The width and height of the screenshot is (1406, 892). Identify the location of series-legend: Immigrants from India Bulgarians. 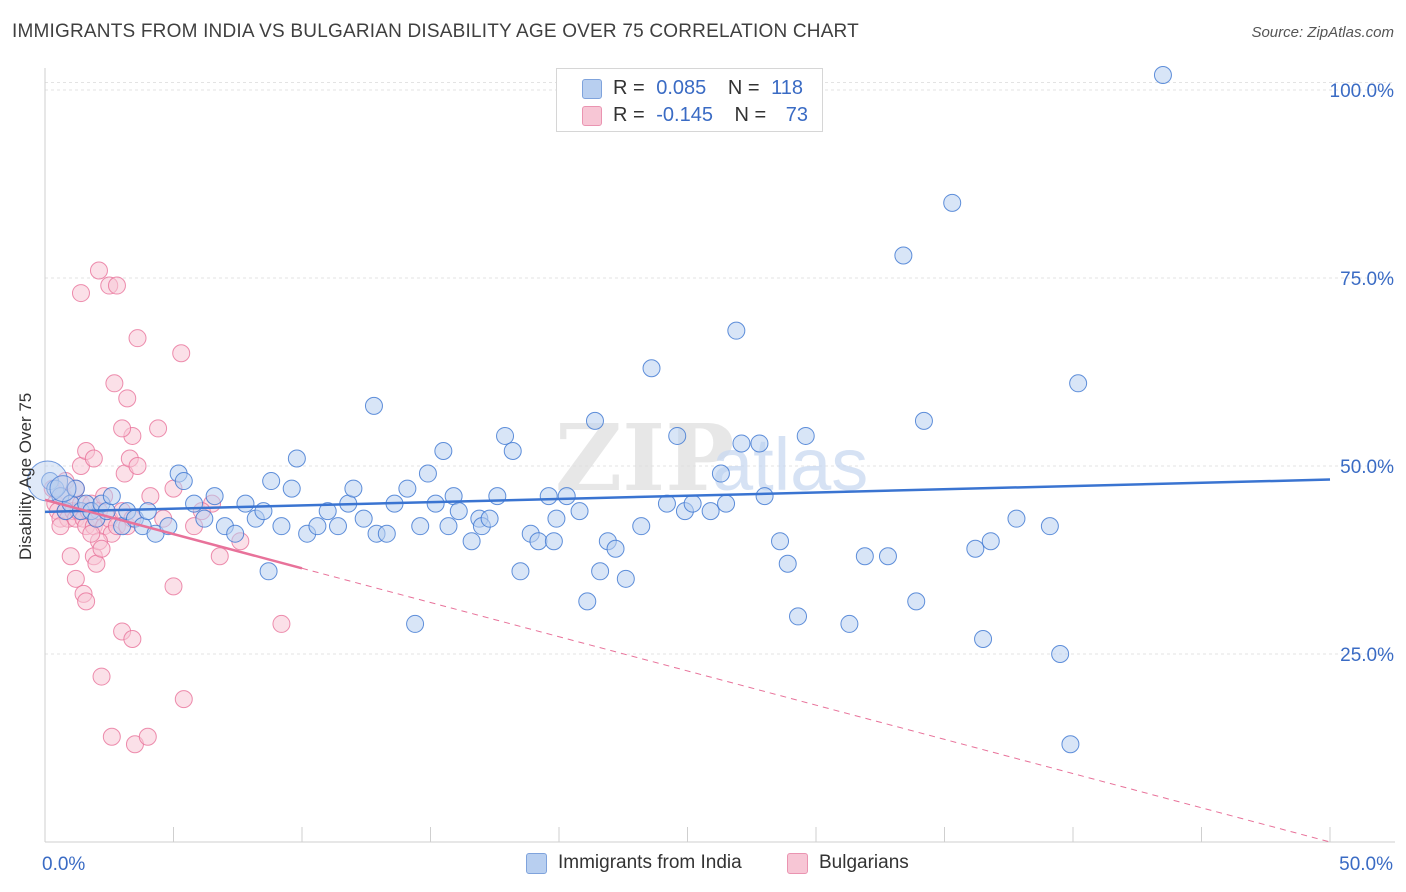
(703, 865).